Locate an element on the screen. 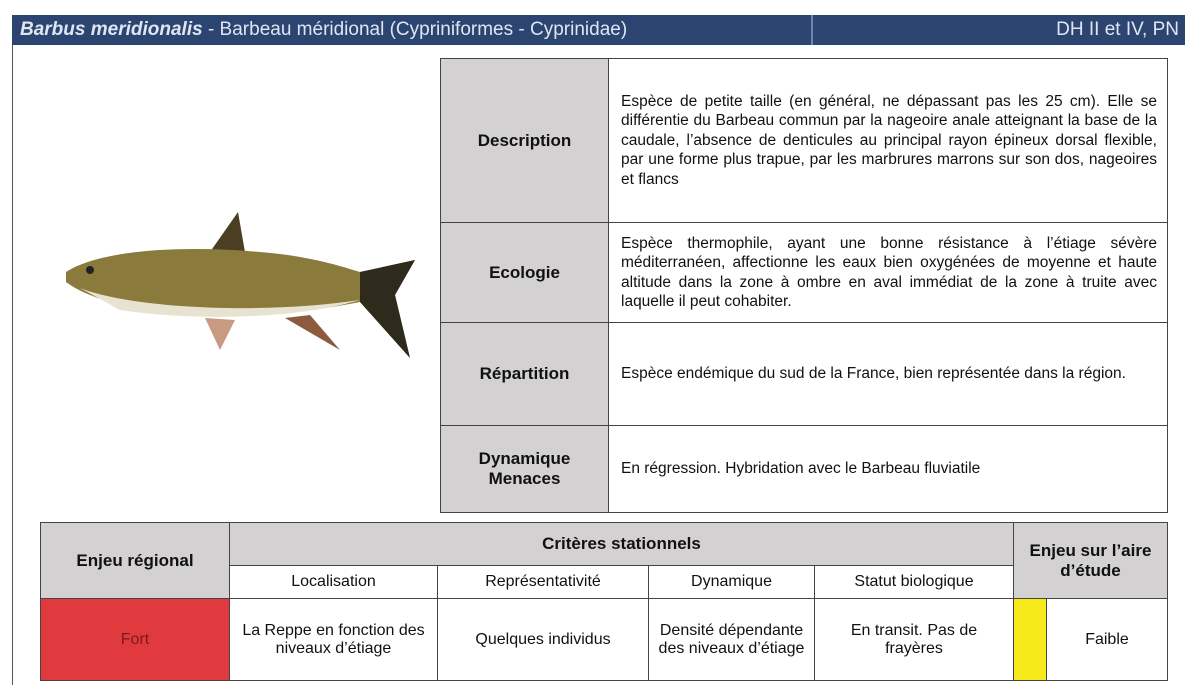 This screenshot has height=685, width=1185. site-color is located at coordinates (1030, 639).